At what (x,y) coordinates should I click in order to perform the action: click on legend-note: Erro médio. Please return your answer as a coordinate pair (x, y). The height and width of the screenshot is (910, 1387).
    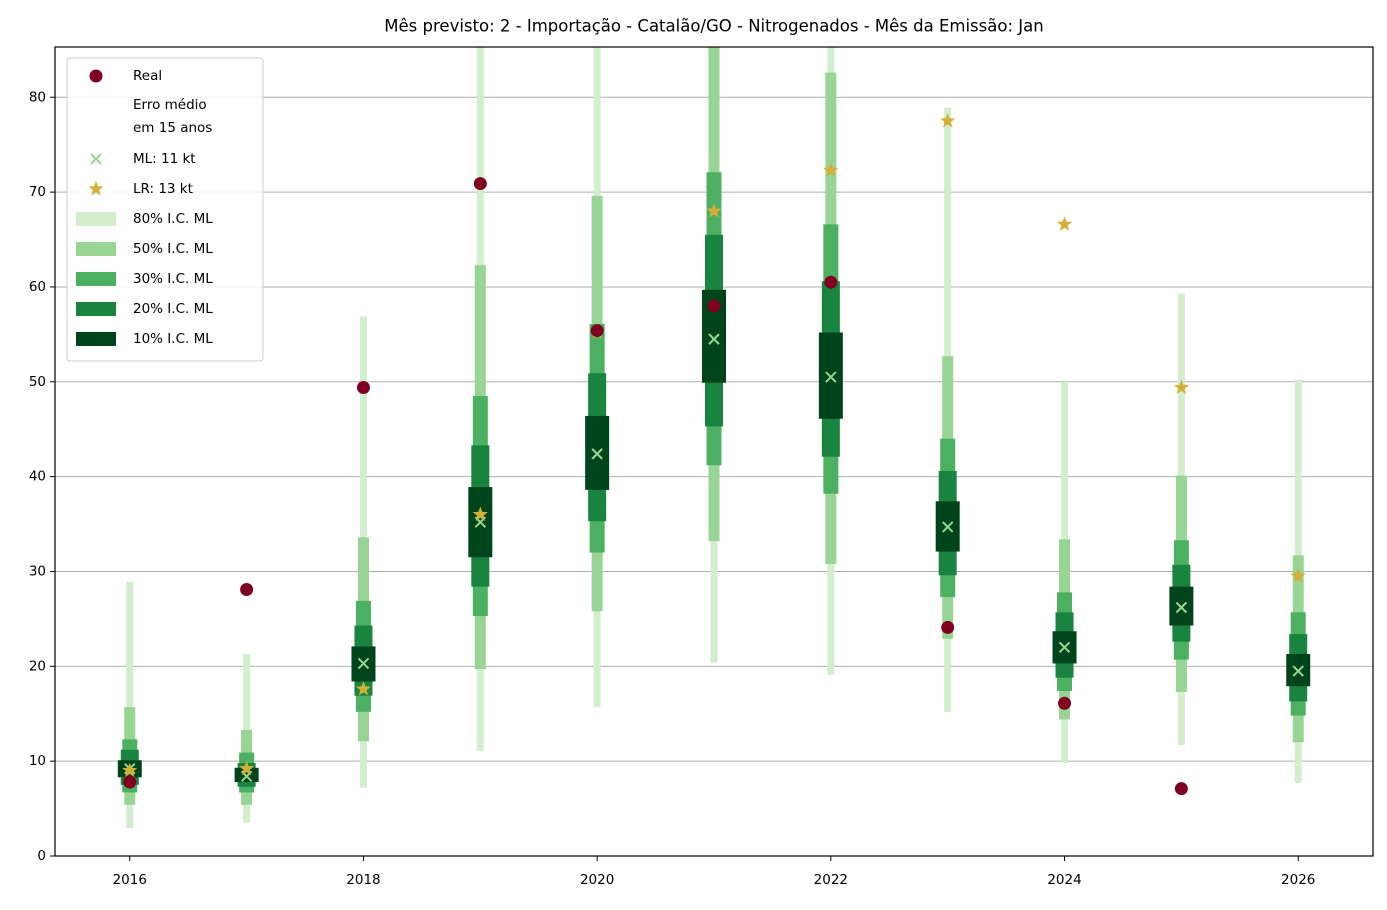
    Looking at the image, I should click on (170, 105).